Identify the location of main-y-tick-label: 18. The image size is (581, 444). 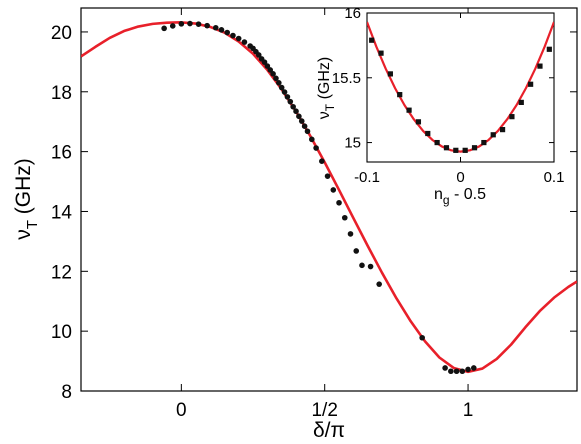
(61, 93).